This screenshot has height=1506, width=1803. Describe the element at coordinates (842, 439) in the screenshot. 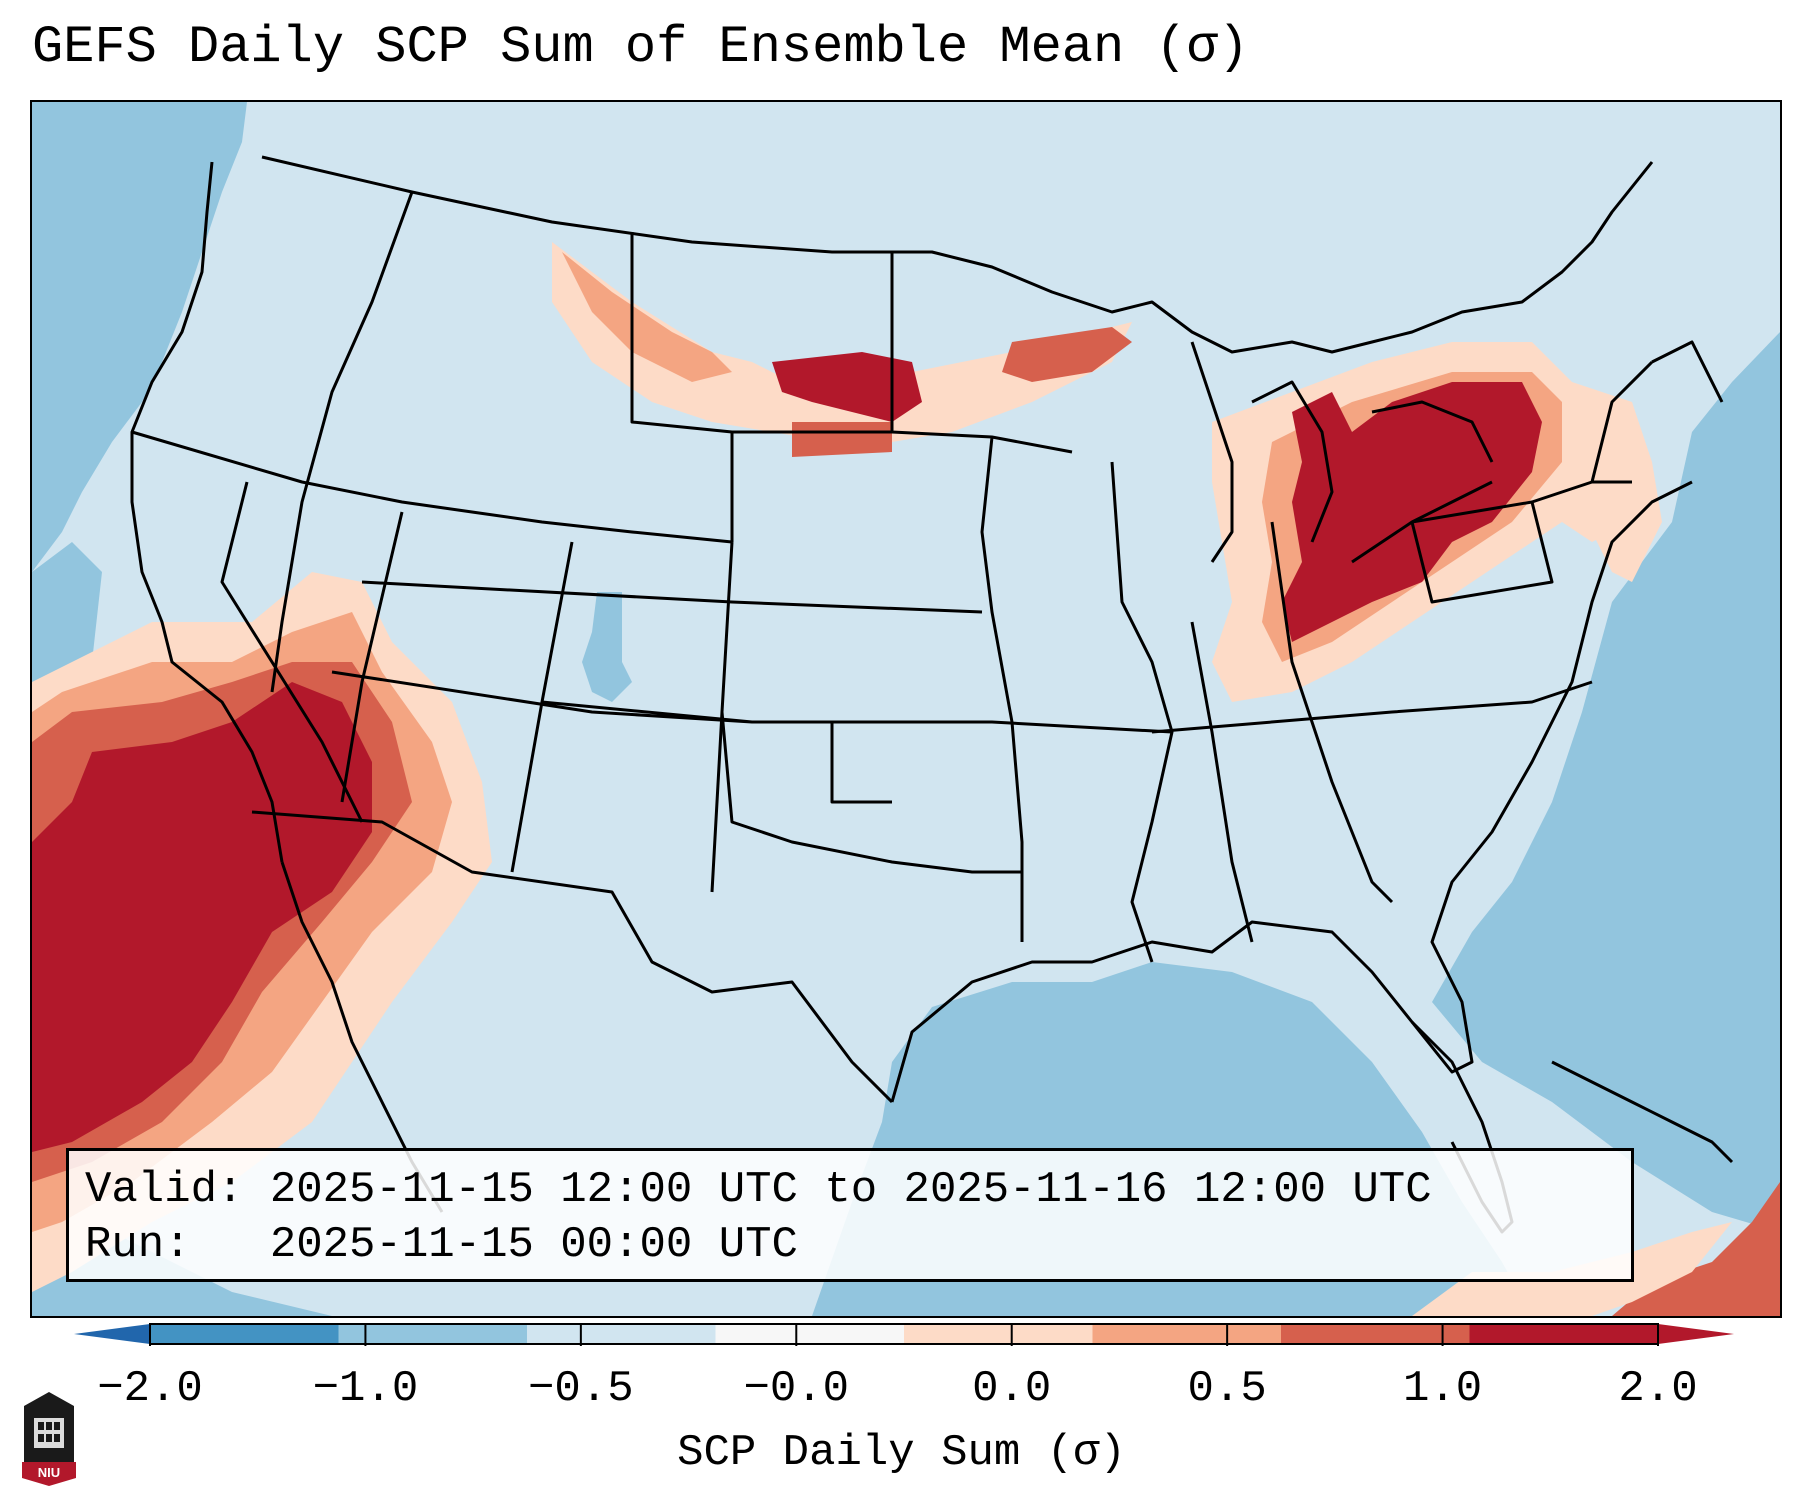

I see `dakotas-orange-spot` at that location.